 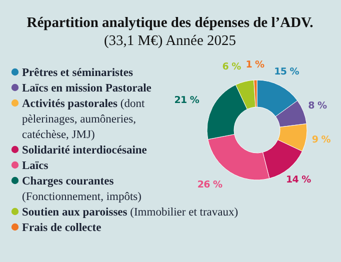 I want to click on data-label: 15 %, so click(x=287, y=72).